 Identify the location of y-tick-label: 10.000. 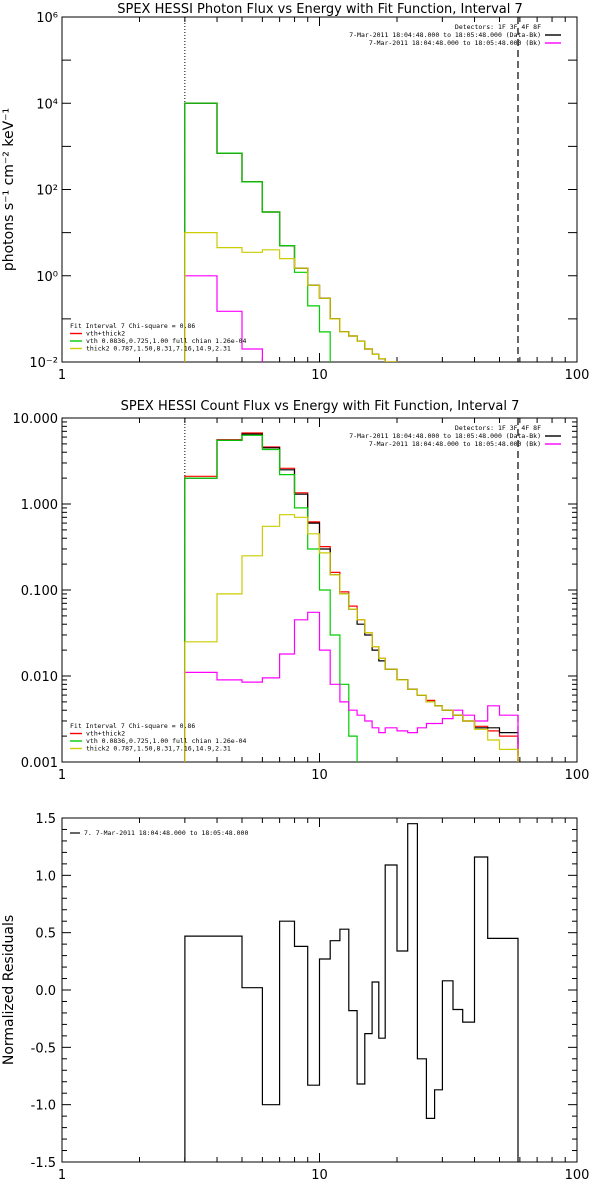
(36, 419).